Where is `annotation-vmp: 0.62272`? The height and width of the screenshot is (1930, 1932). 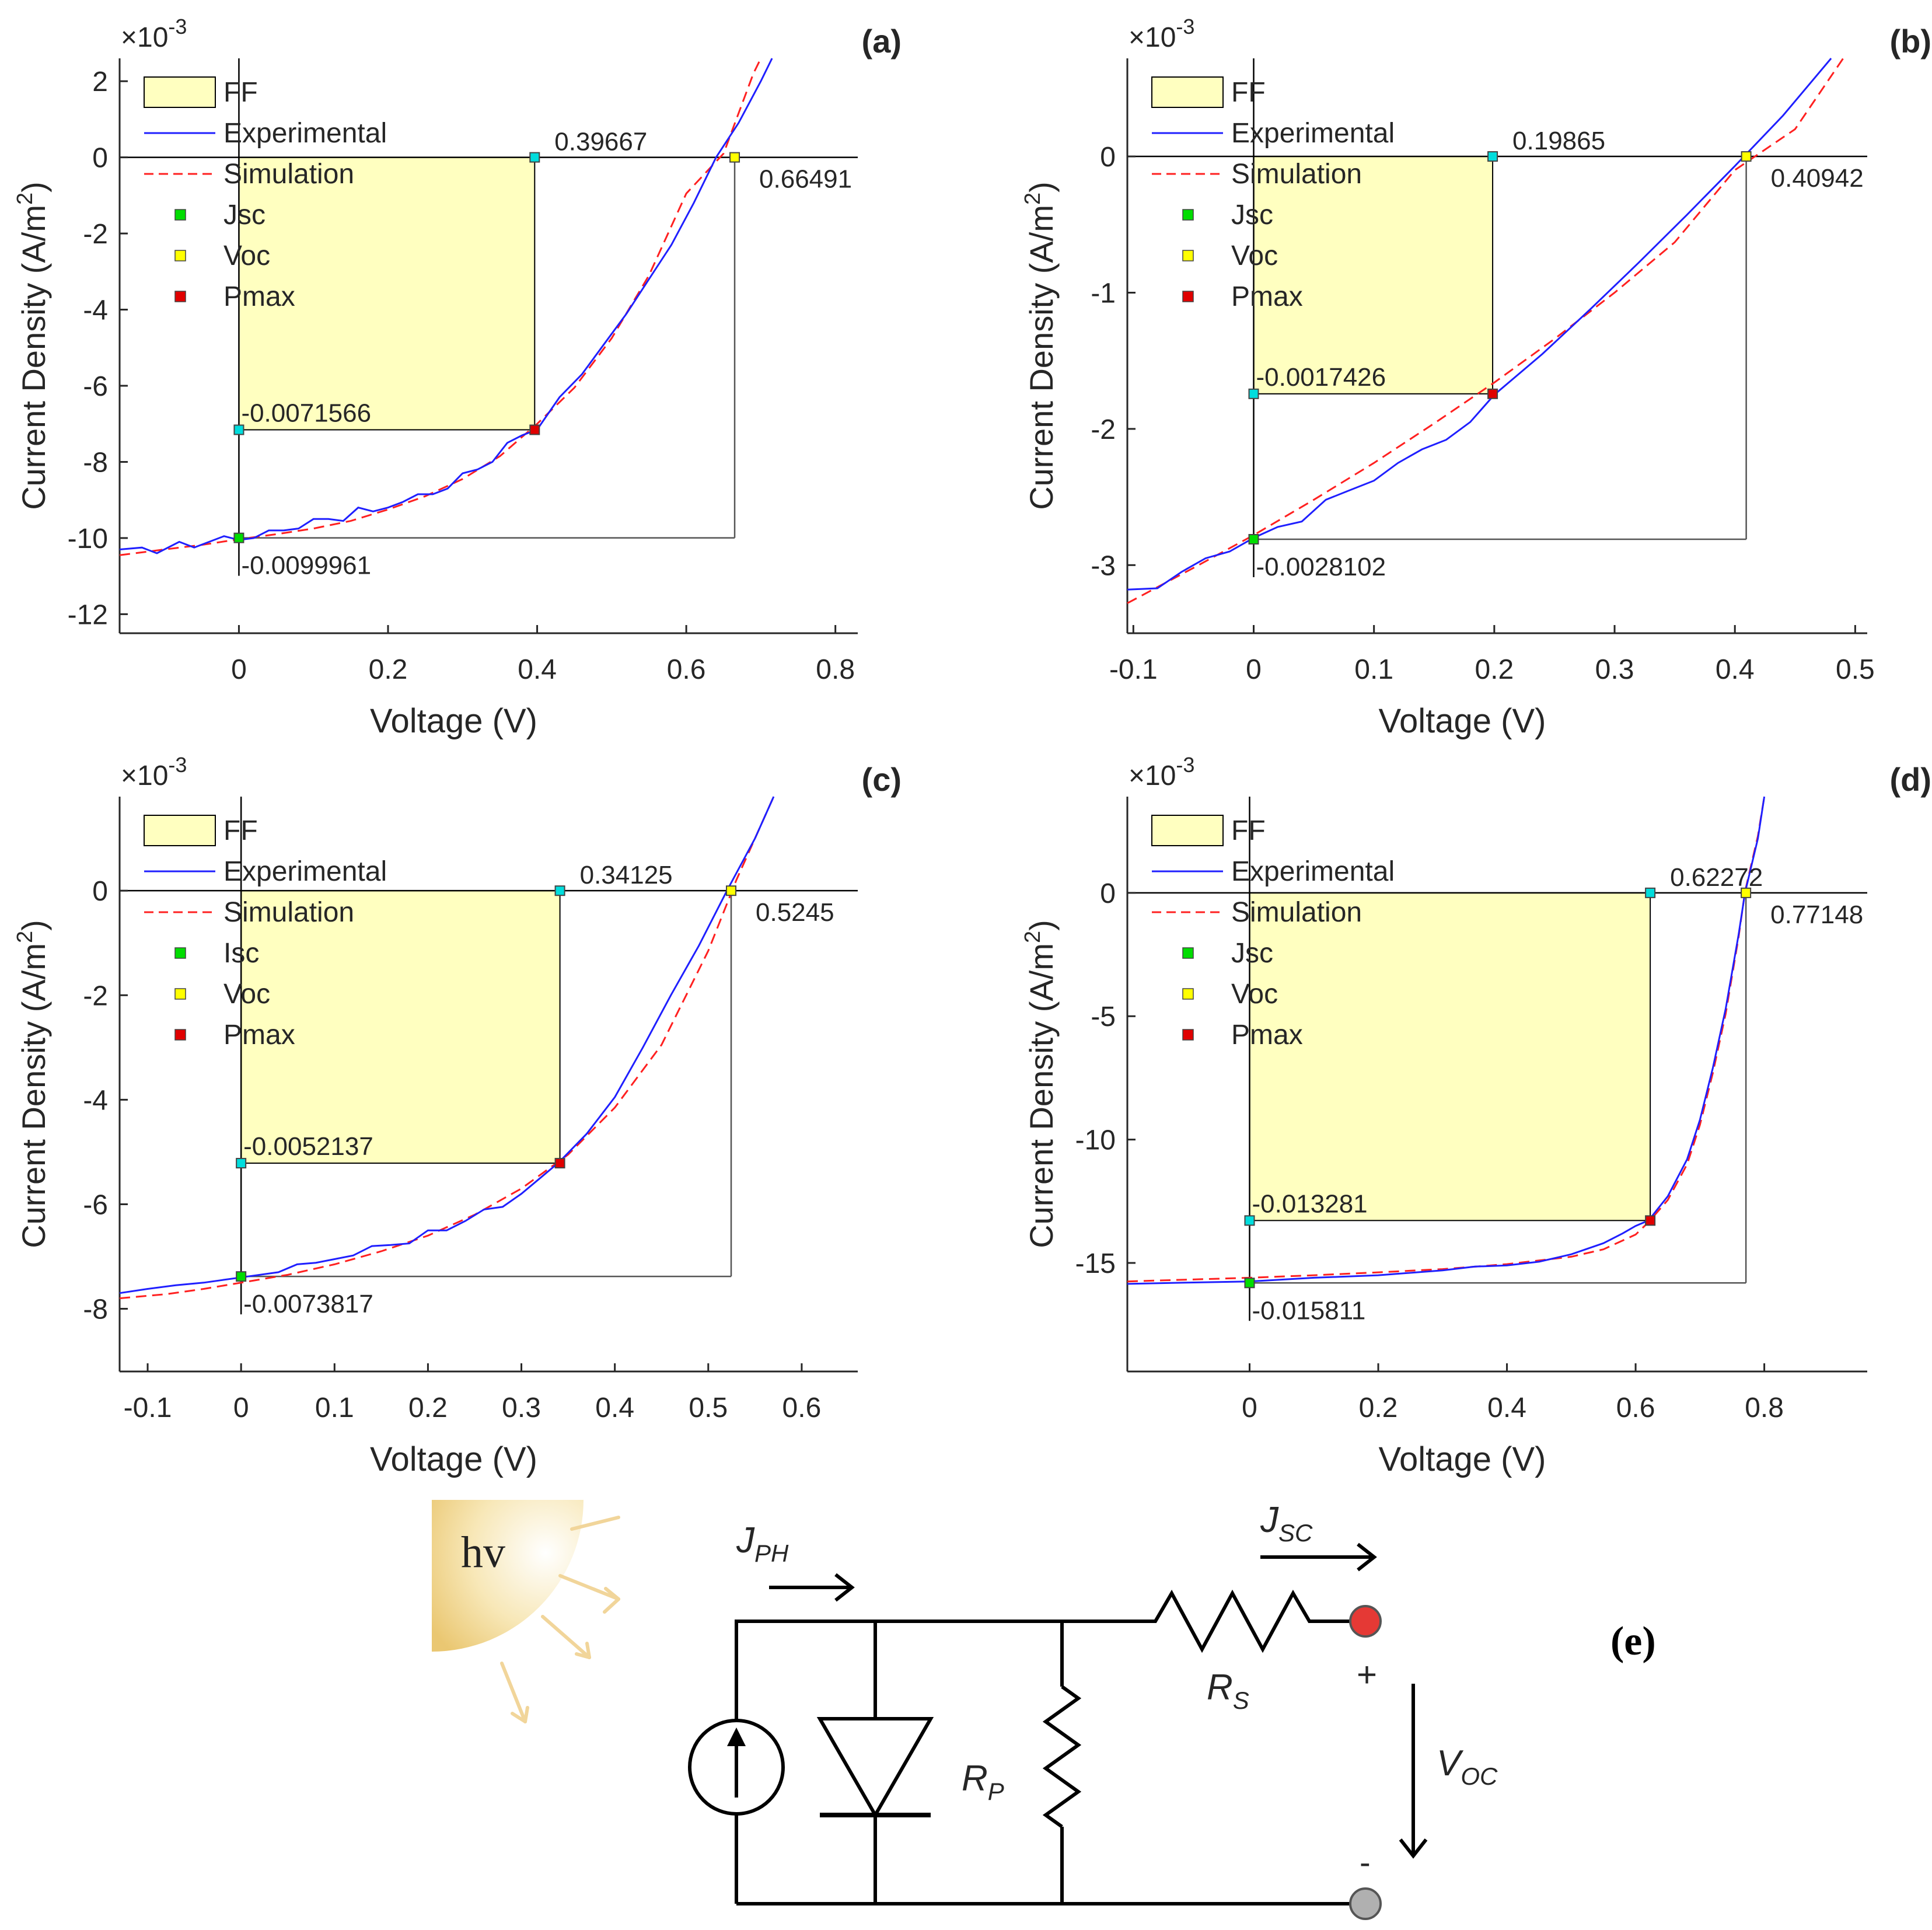
annotation-vmp: 0.62272 is located at coordinates (1716, 877).